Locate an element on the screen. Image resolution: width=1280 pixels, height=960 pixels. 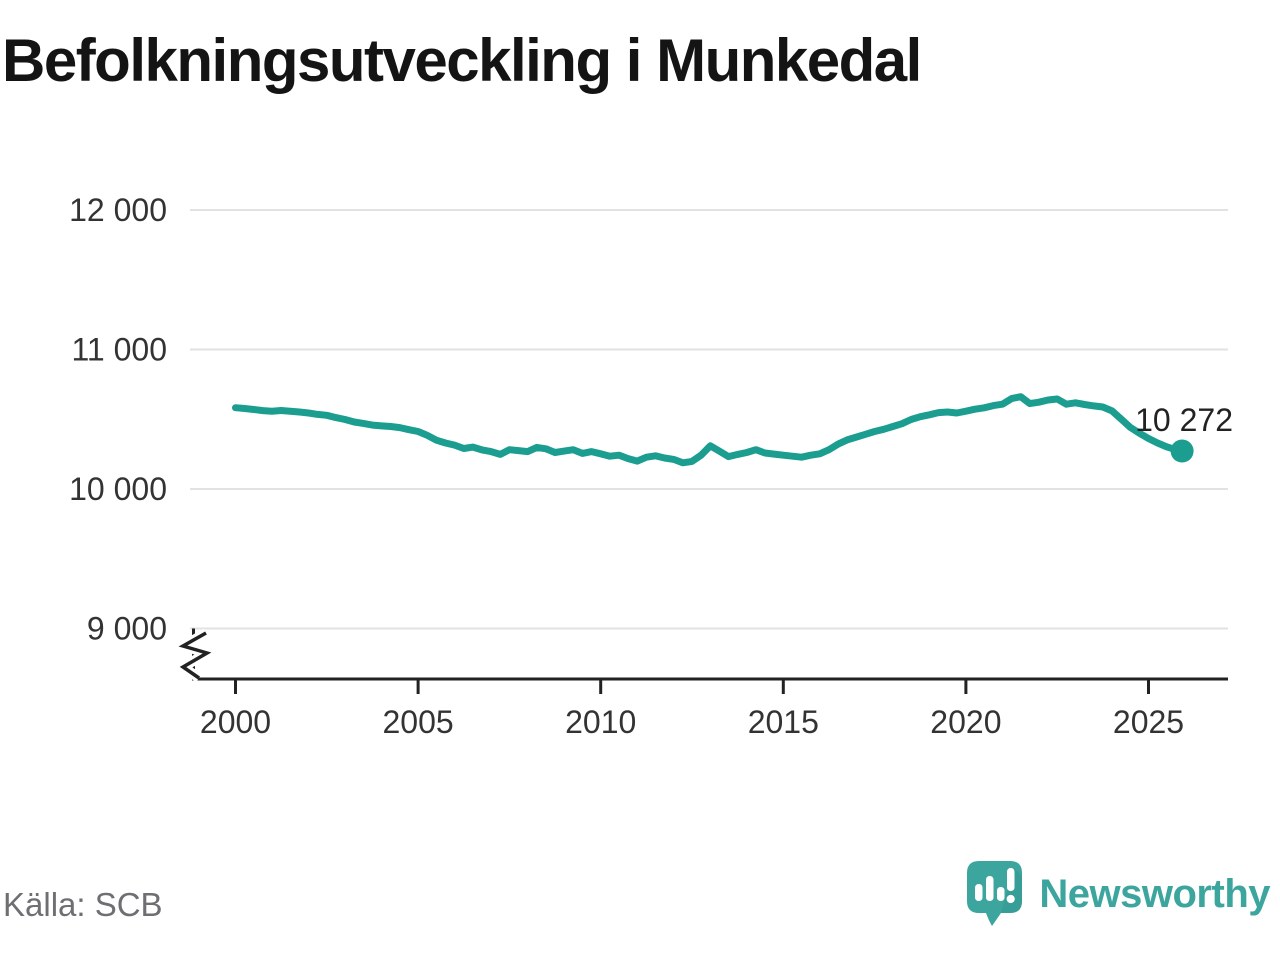
y-tick-label: 9 000 is located at coordinates (127, 629).